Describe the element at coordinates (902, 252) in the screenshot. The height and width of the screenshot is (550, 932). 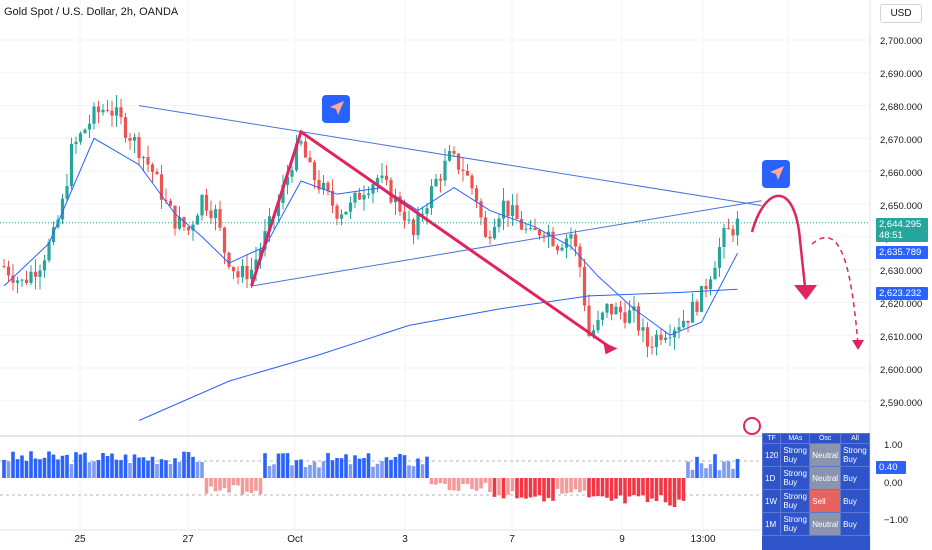
I see `fast-ma-tag: 2,635.789` at that location.